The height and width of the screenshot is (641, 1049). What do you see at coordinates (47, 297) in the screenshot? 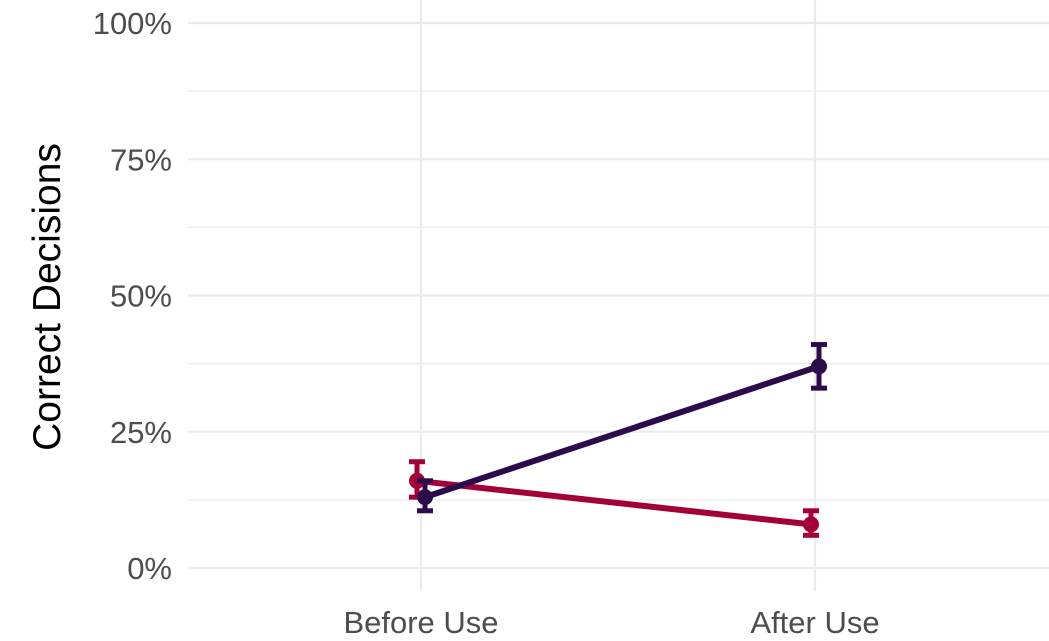
I see `y-axis-title: Correct Decisions` at bounding box center [47, 297].